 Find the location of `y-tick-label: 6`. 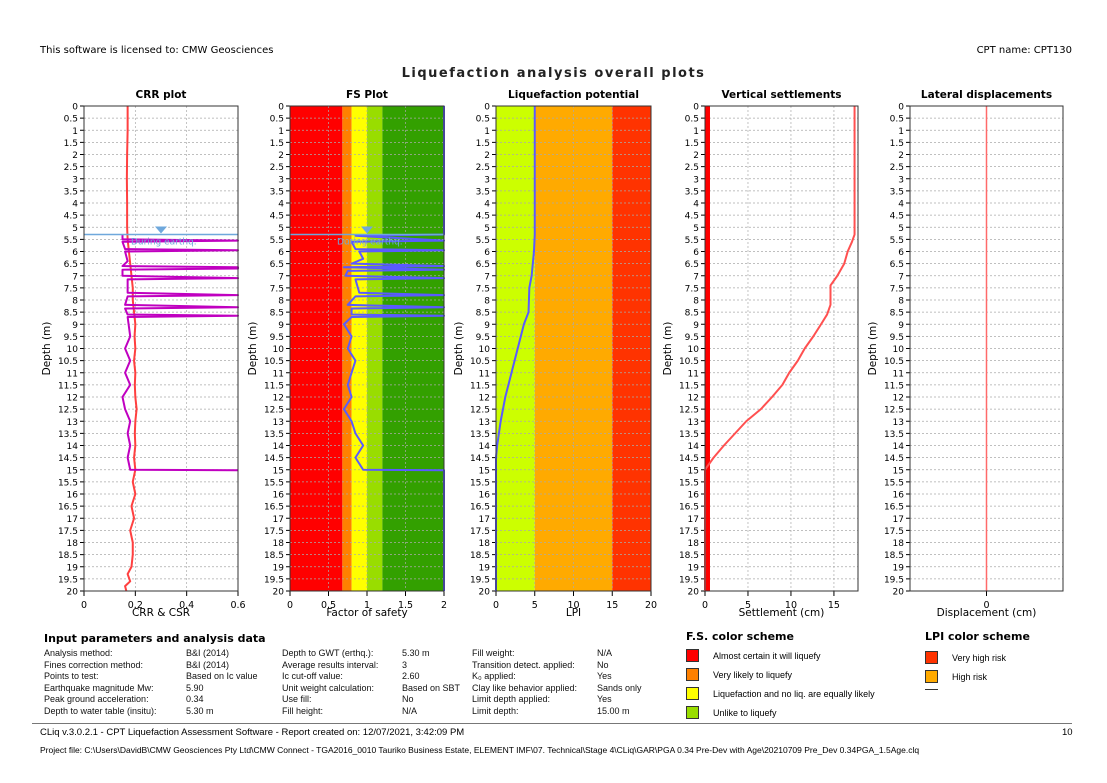

y-tick-label: 6 is located at coordinates (487, 253).